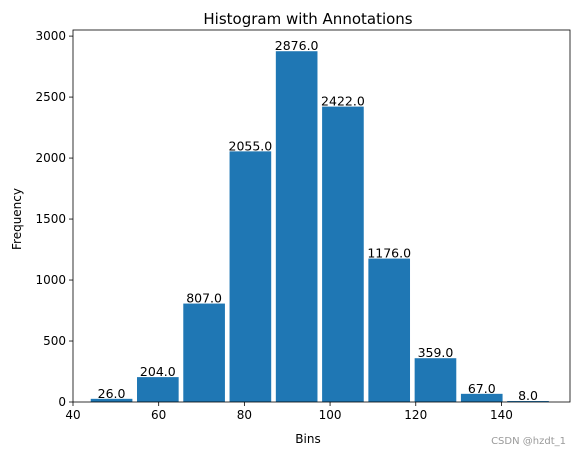  Describe the element at coordinates (501, 415) in the screenshot. I see `x-tick-label-5: 140` at that location.